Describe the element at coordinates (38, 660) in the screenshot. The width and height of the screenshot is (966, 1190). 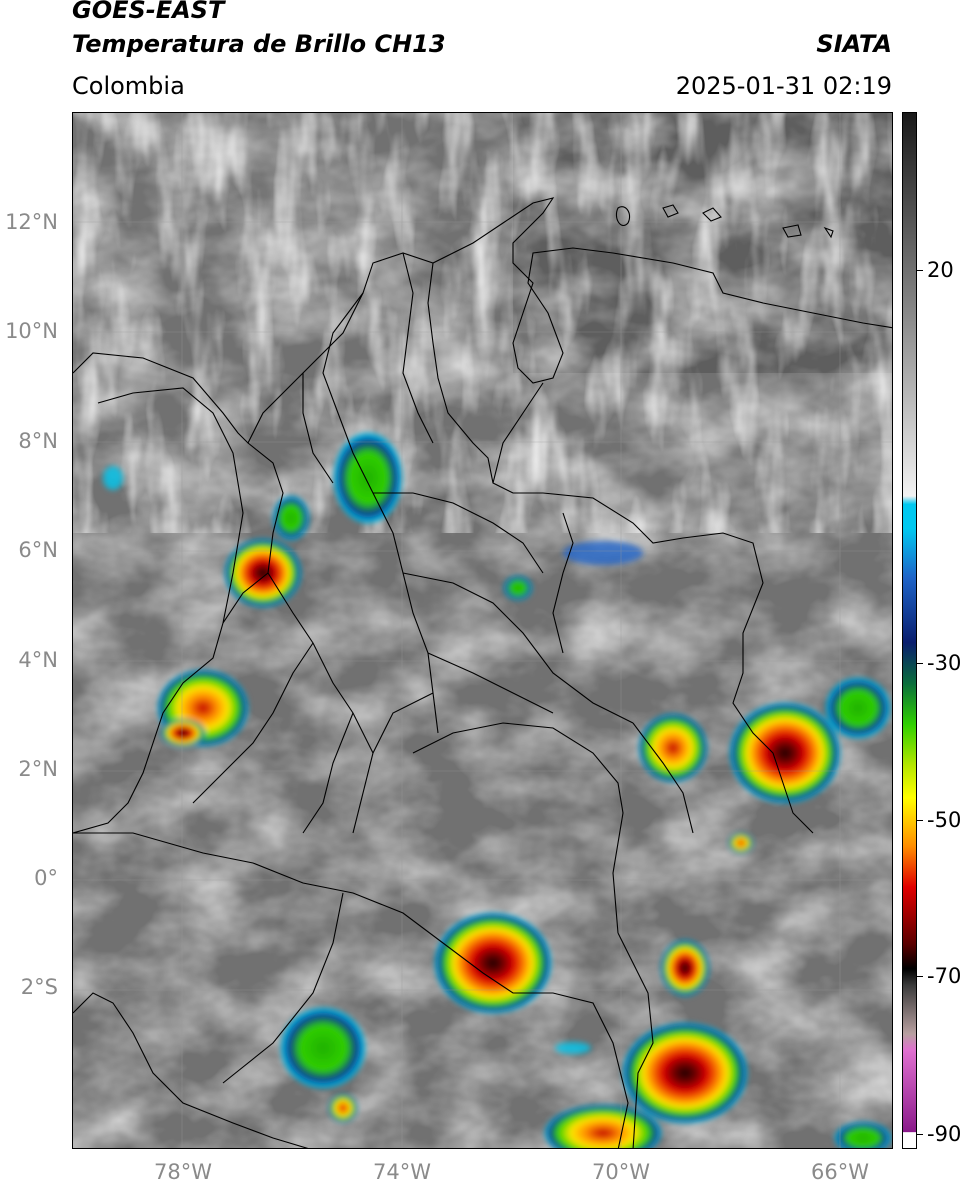
I see `lat-label-4n: 4°N` at that location.